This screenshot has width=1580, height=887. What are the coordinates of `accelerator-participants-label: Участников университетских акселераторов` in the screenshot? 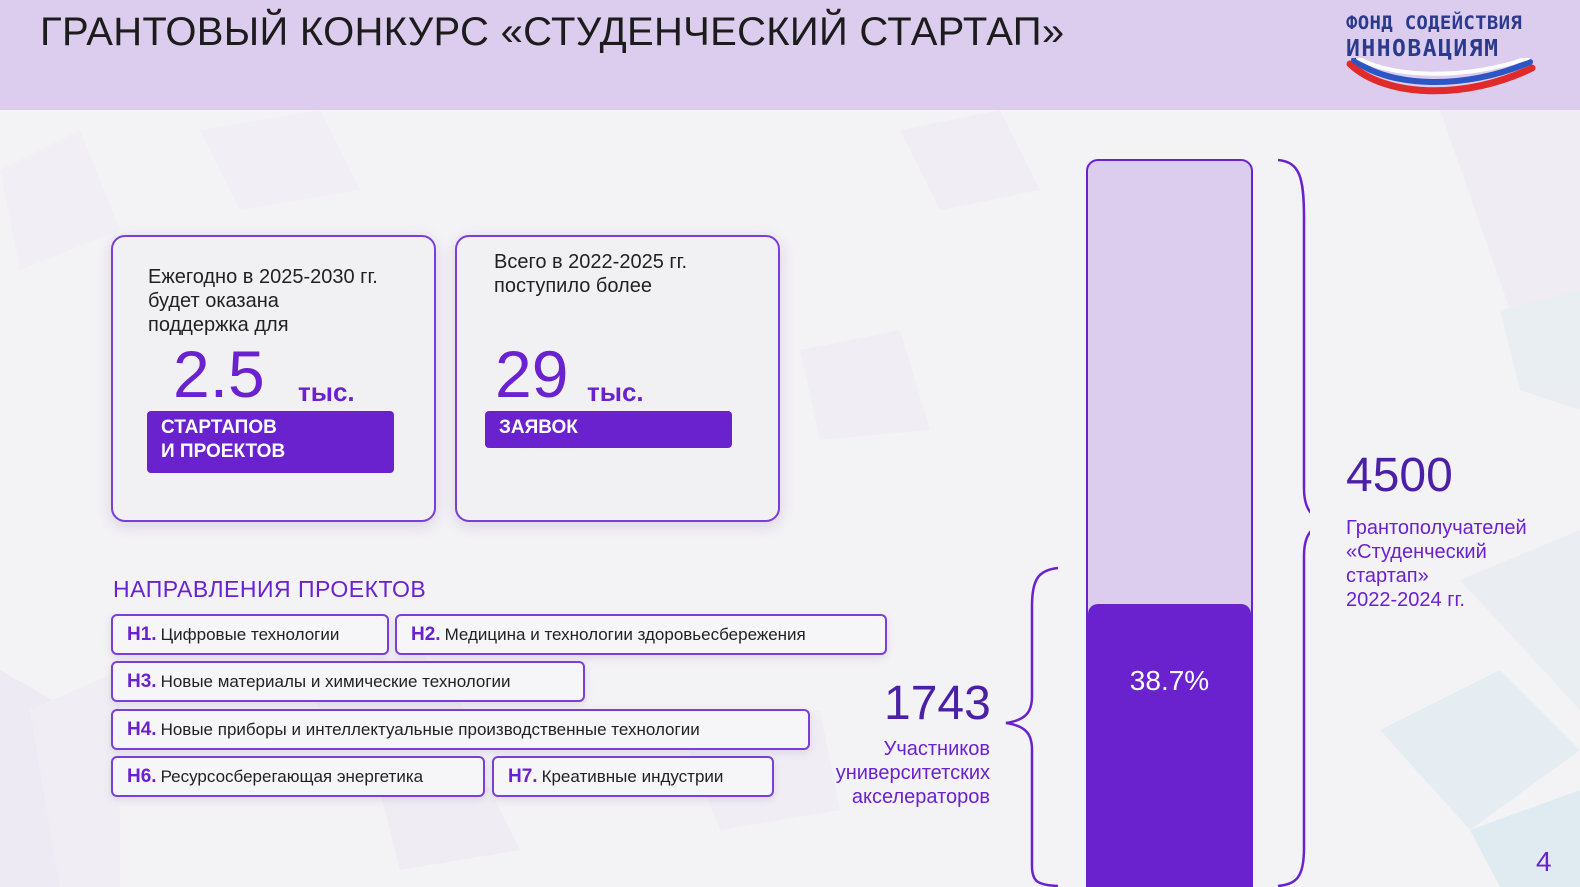 It's located at (890, 773).